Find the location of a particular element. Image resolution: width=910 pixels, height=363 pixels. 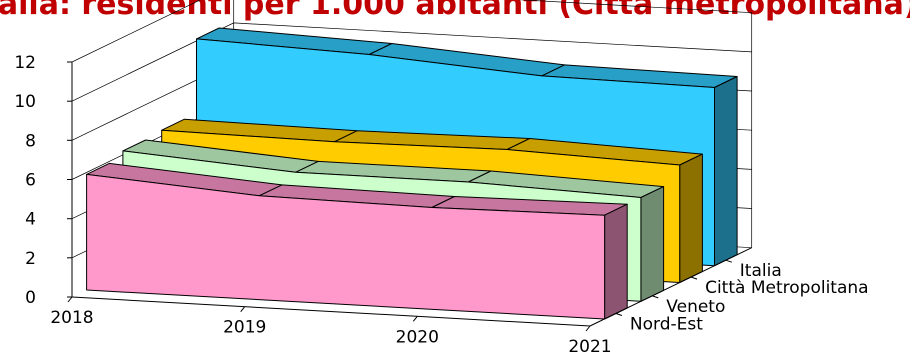

y-tick-label: 6 is located at coordinates (30, 181).